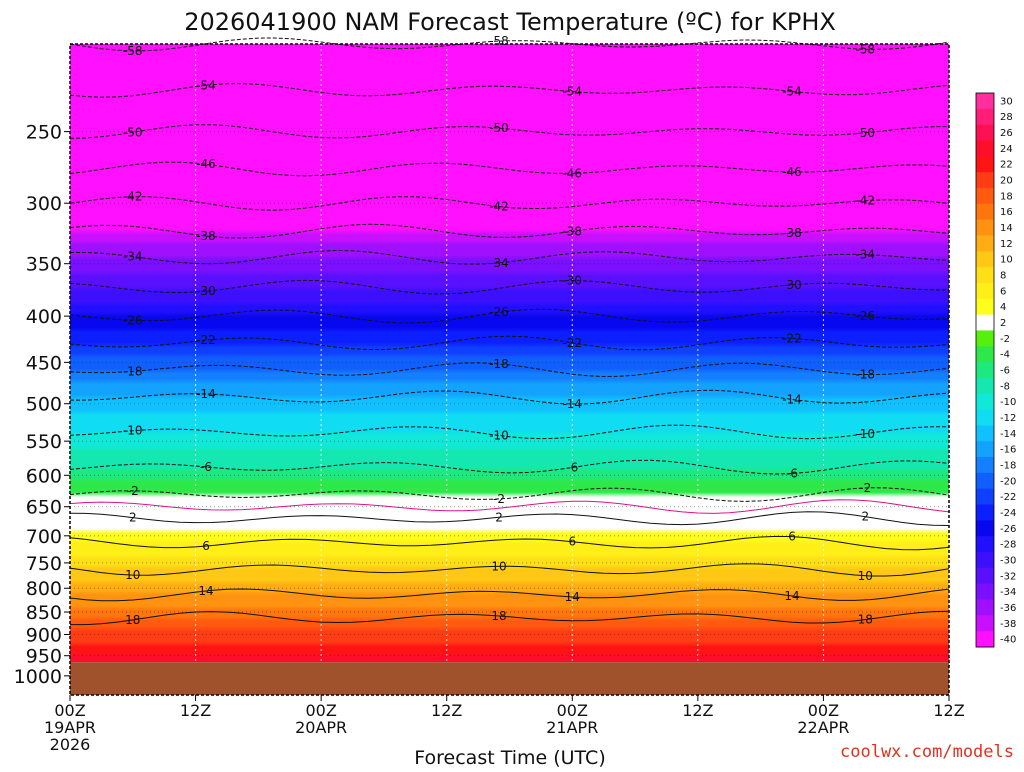  Describe the element at coordinates (70, 744) in the screenshot. I see `x-tick-year: 2026` at that location.